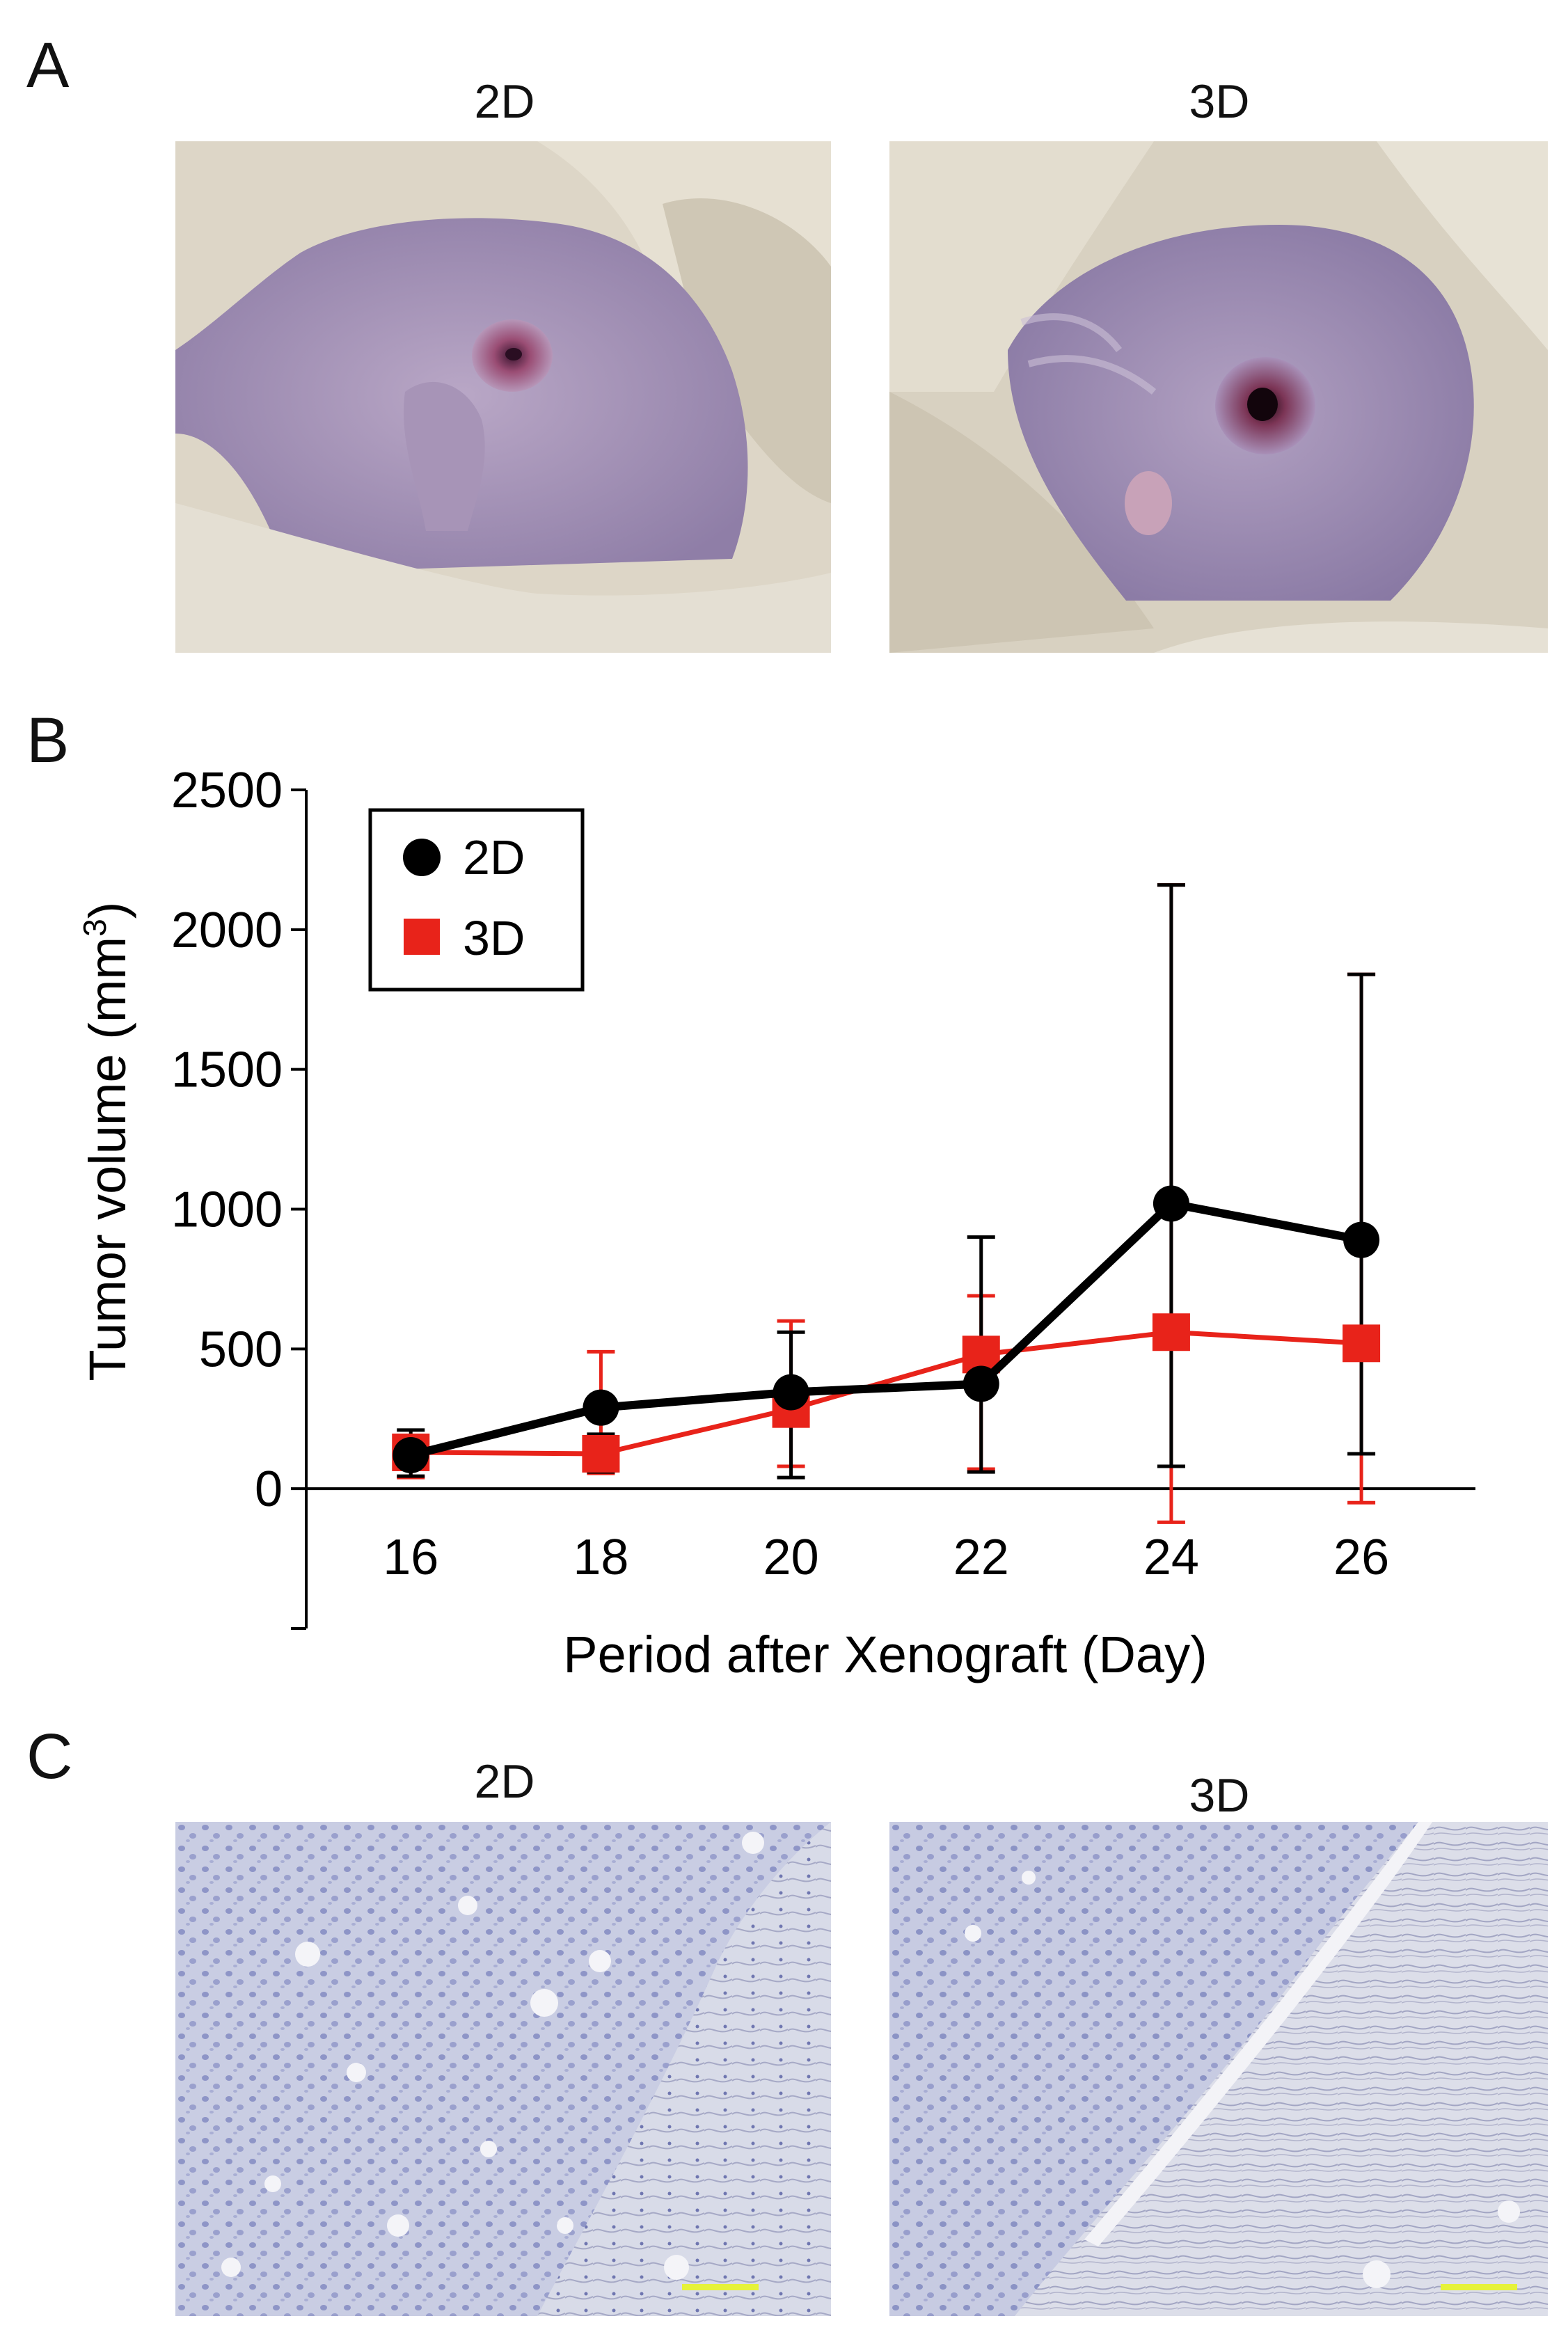 The width and height of the screenshot is (1568, 2339). Describe the element at coordinates (48, 740) in the screenshot. I see `panel-b-letter: B` at that location.